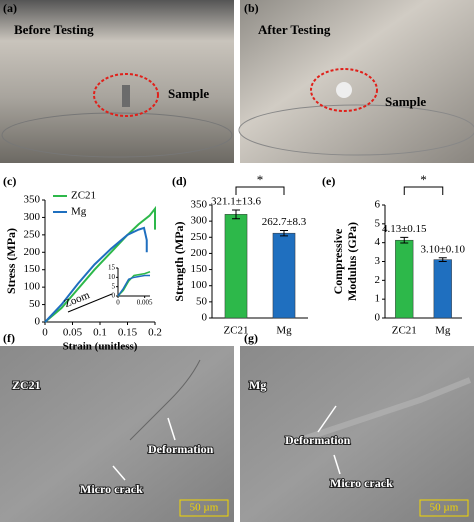 Image resolution: width=474 pixels, height=522 pixels. What do you see at coordinates (26, 385) in the screenshot?
I see `image-title: ZC21` at bounding box center [26, 385].